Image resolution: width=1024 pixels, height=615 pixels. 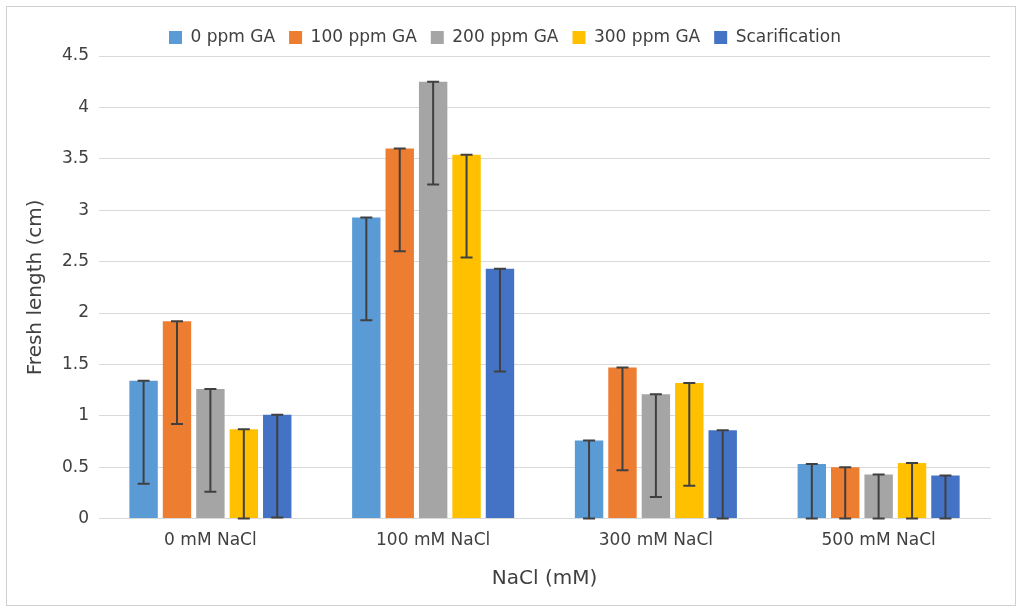 I want to click on legend-label: 200 ppm GA, so click(x=505, y=35).